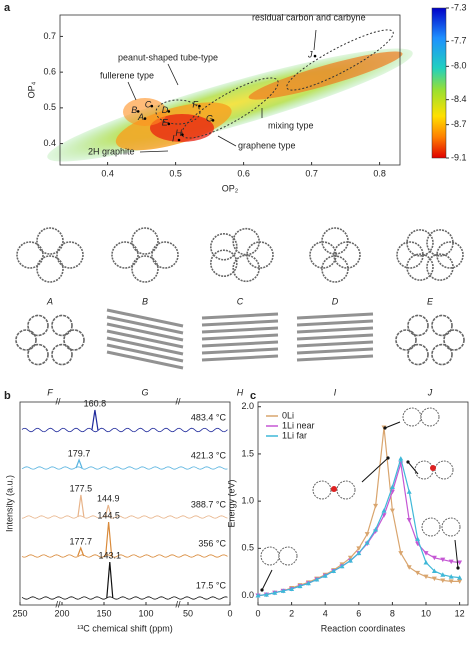  Describe the element at coordinates (310, 54) in the screenshot. I see `point-label: J` at that location.